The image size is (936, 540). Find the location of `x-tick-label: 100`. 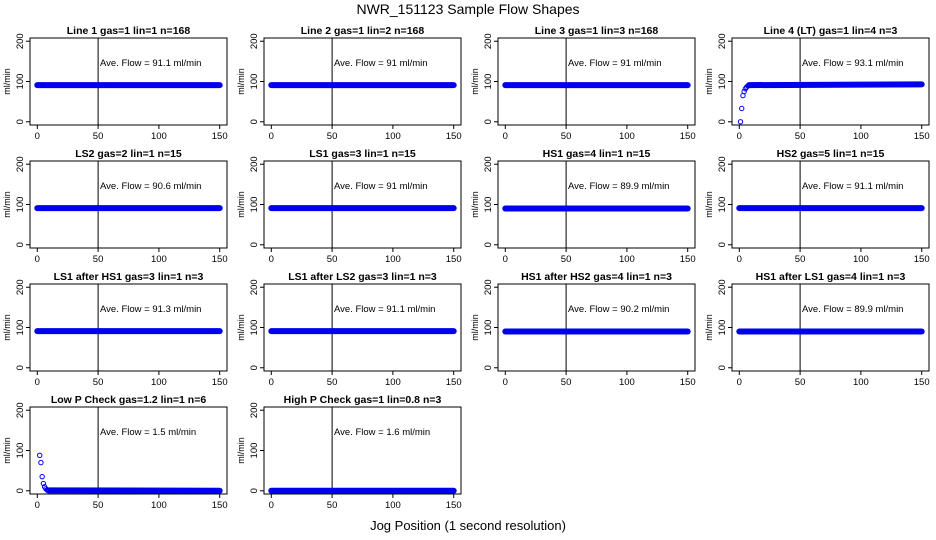

x-tick-label: 100 is located at coordinates (861, 136).